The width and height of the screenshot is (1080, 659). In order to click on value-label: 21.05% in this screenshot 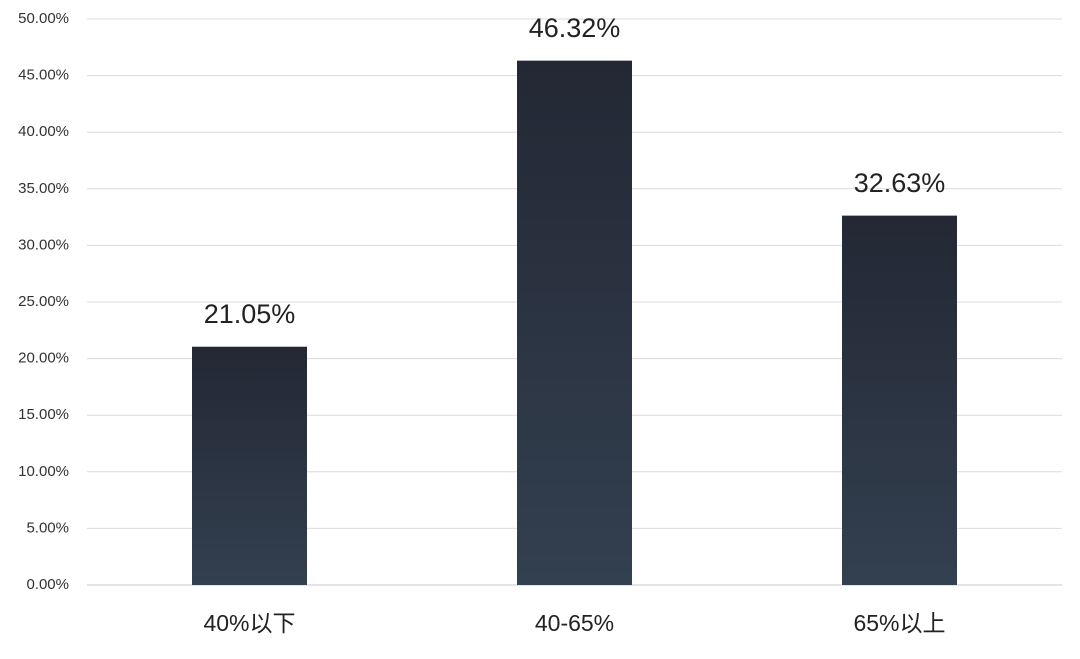, I will do `click(250, 314)`.